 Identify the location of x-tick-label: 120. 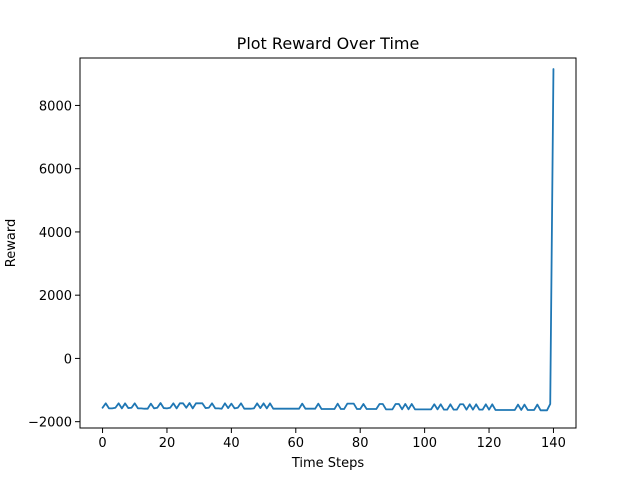
(489, 443).